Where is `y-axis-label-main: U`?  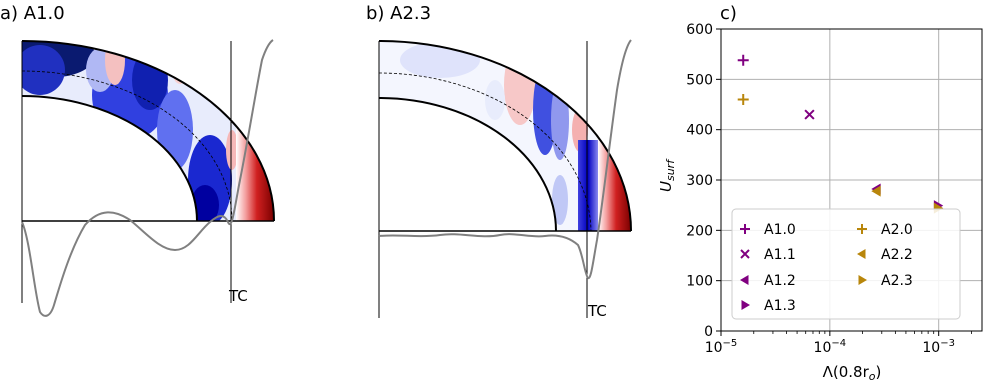
y-axis-label-main: U is located at coordinates (666, 186).